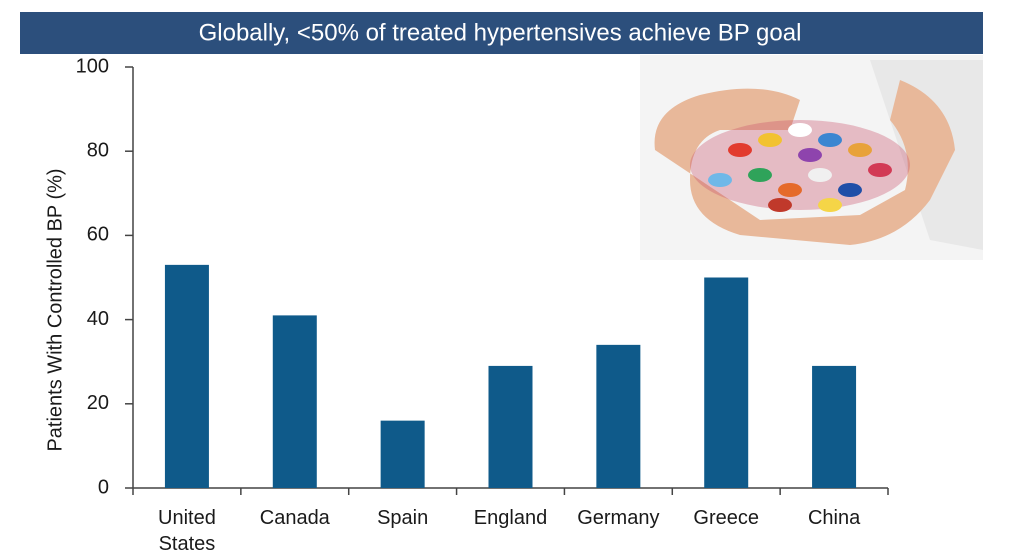 This screenshot has width=1024, height=559. What do you see at coordinates (510, 518) in the screenshot?
I see `x-tick-label: England` at bounding box center [510, 518].